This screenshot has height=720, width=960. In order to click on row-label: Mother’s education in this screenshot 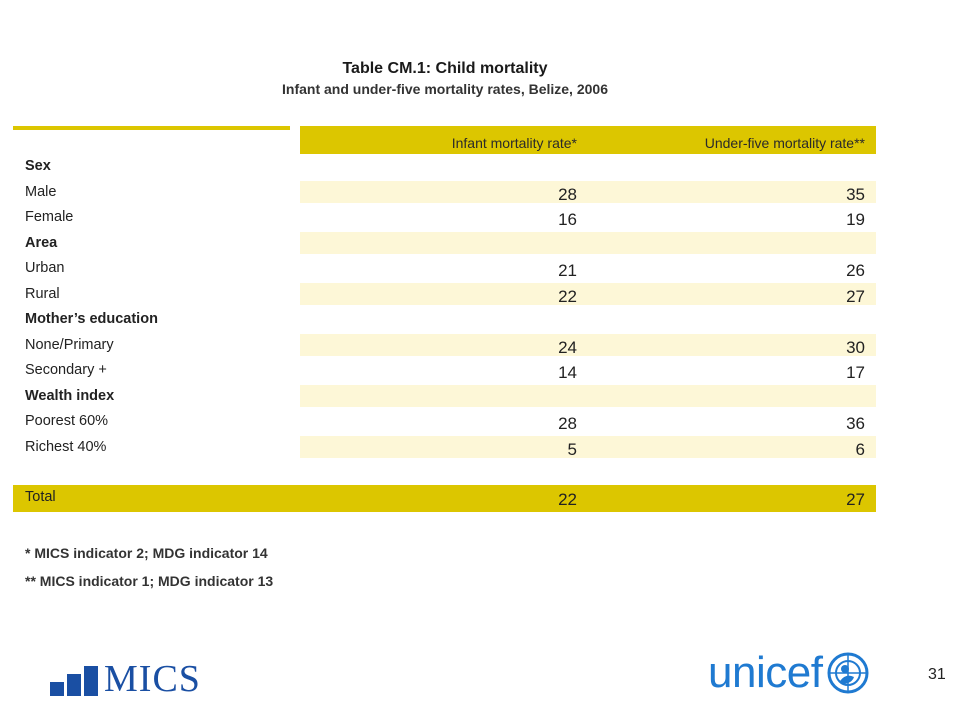, I will do `click(91, 319)`.